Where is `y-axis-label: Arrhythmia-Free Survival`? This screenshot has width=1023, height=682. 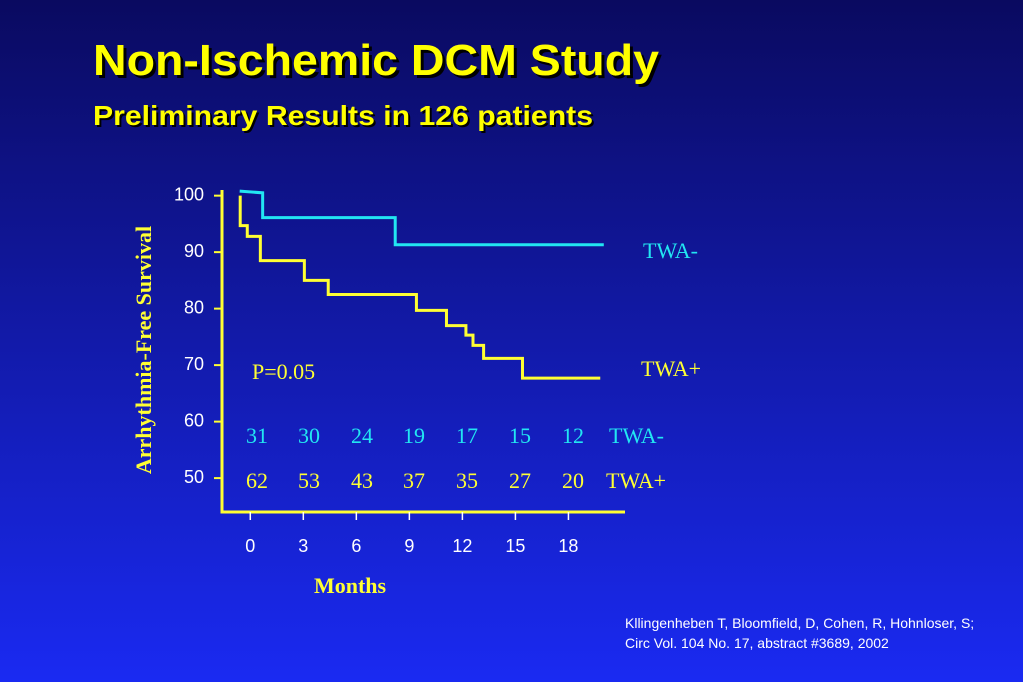 y-axis-label: Arrhythmia-Free Survival is located at coordinates (143, 350).